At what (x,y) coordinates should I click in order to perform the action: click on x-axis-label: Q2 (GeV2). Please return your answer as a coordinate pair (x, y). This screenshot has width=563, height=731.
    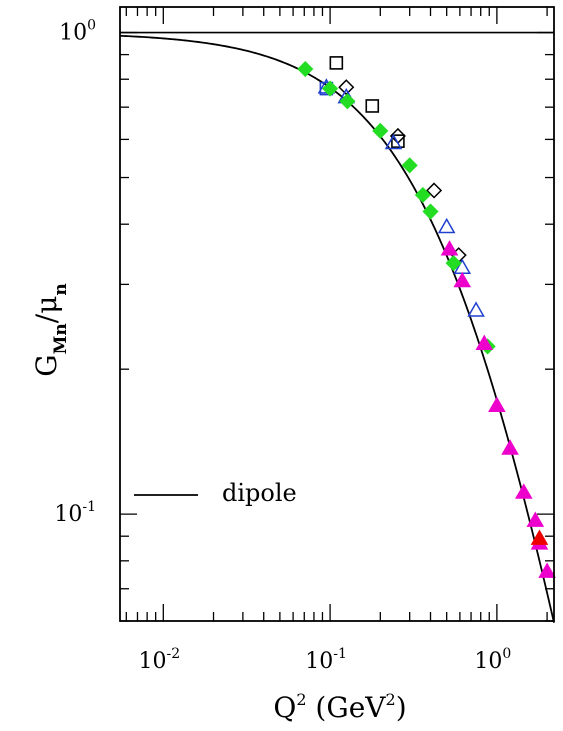
    Looking at the image, I should click on (339, 707).